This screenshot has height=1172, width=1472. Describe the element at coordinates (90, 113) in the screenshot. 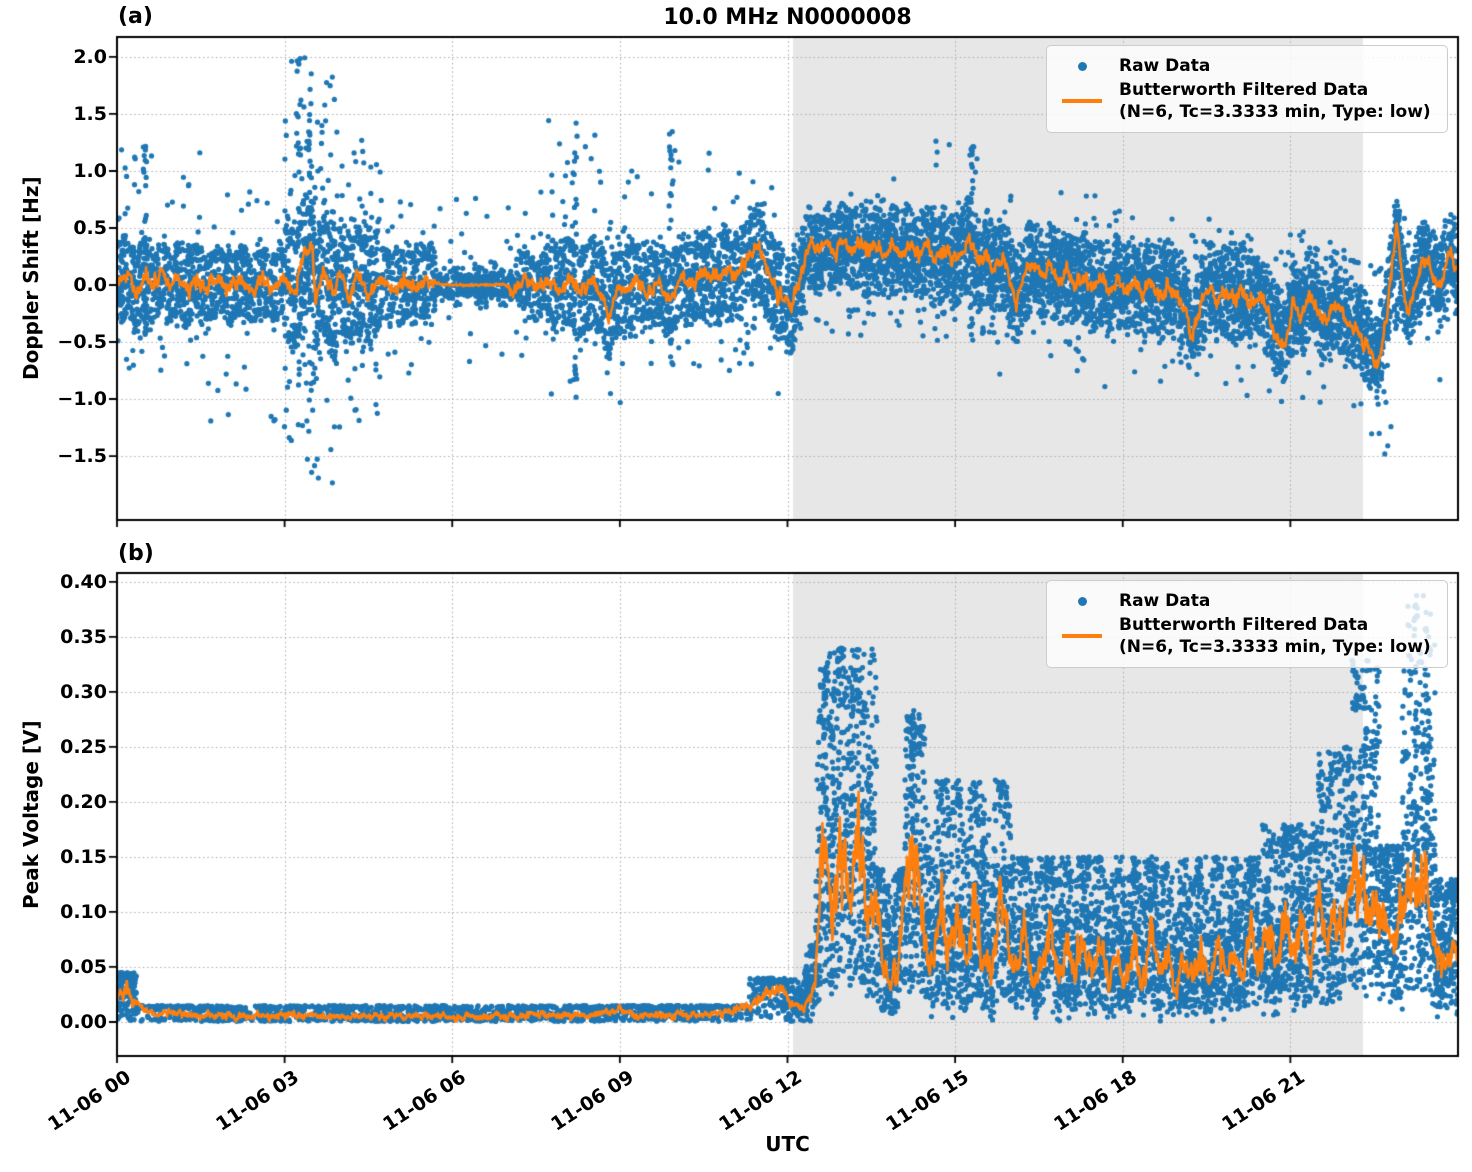

I see `panel-a-y-tick-label: 1.5` at that location.